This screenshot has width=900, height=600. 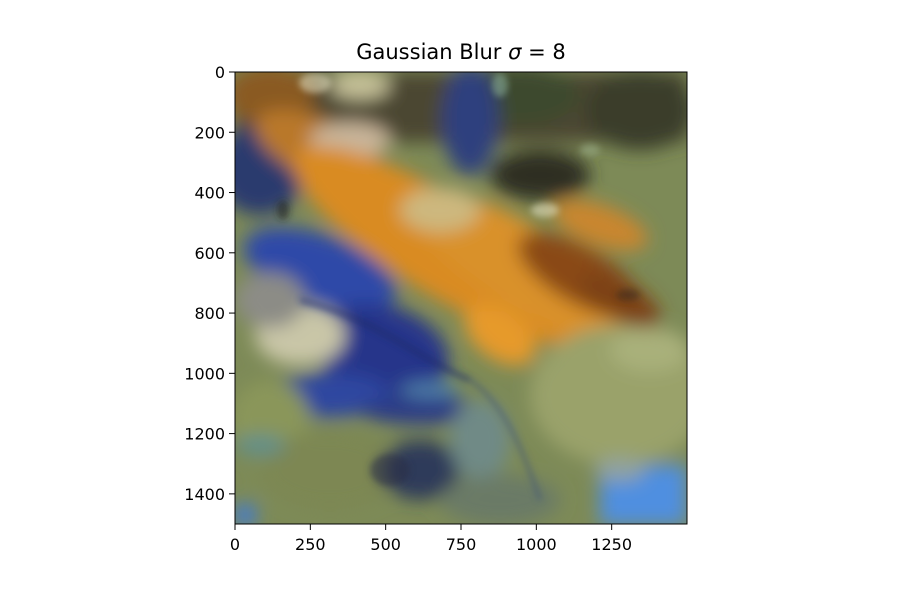 What do you see at coordinates (235, 544) in the screenshot?
I see `x-tick-label: 0` at bounding box center [235, 544].